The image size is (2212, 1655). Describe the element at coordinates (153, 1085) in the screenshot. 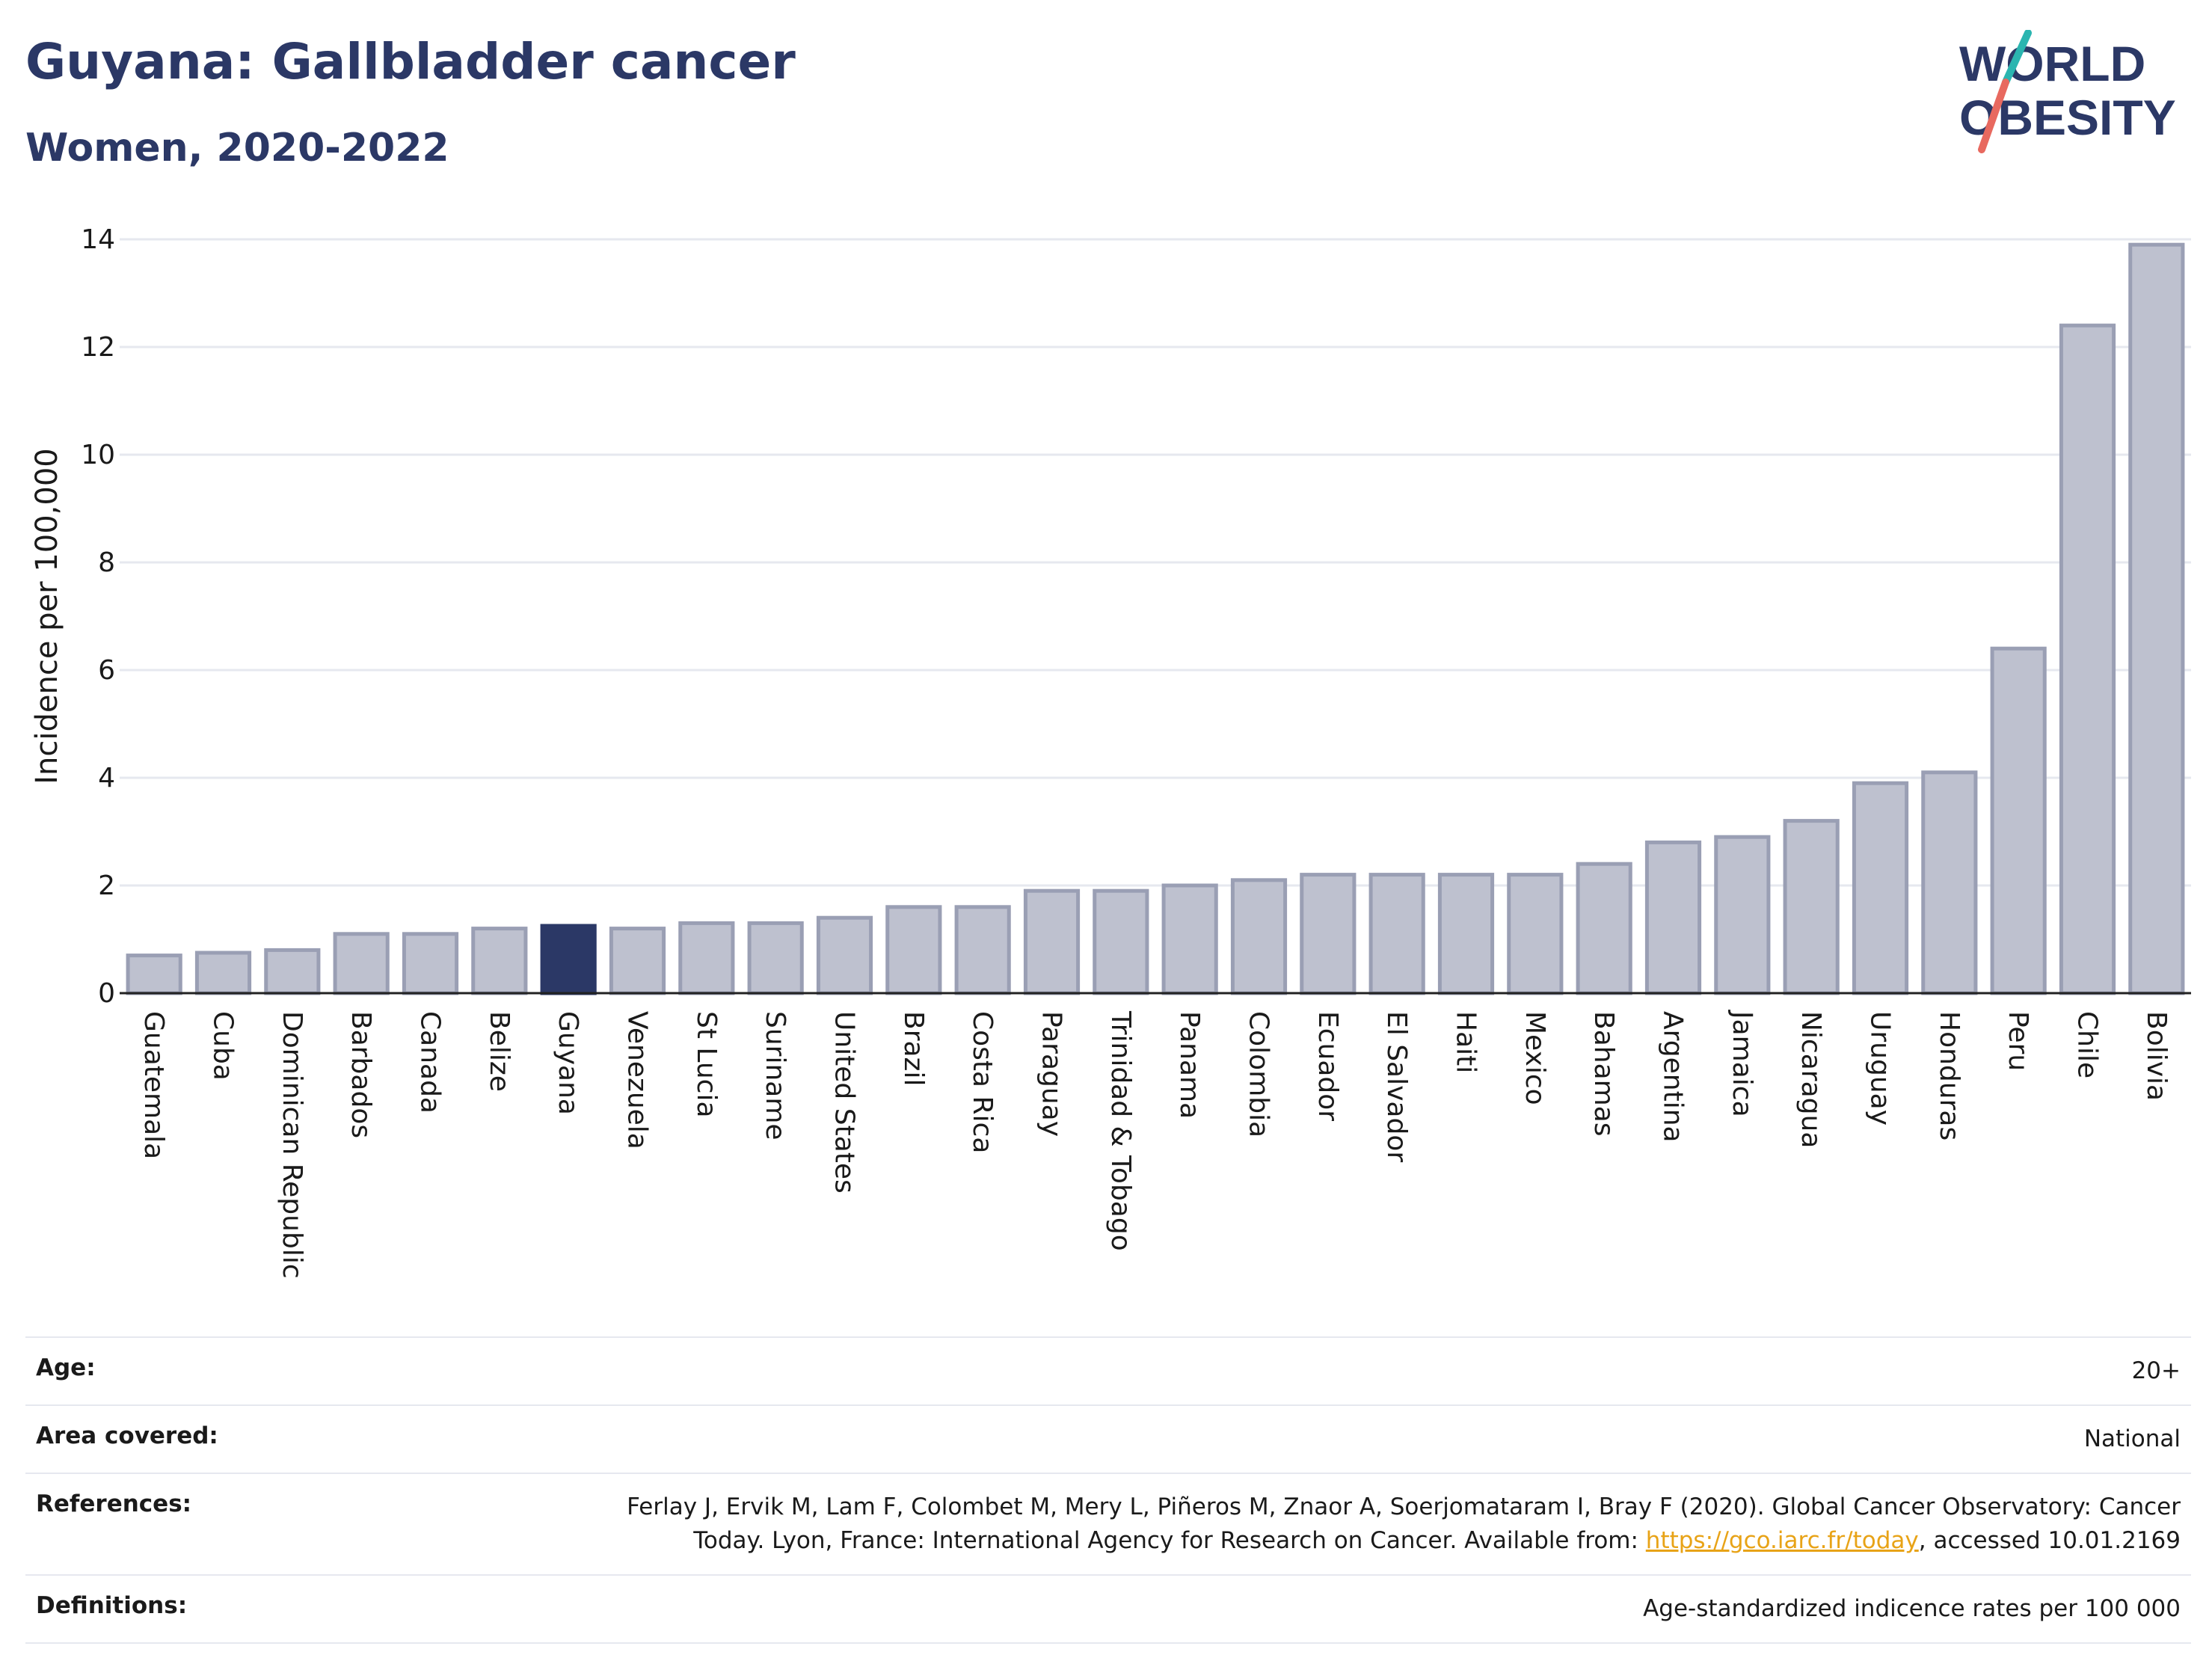

I see `x-tick-label: Guatemala` at that location.